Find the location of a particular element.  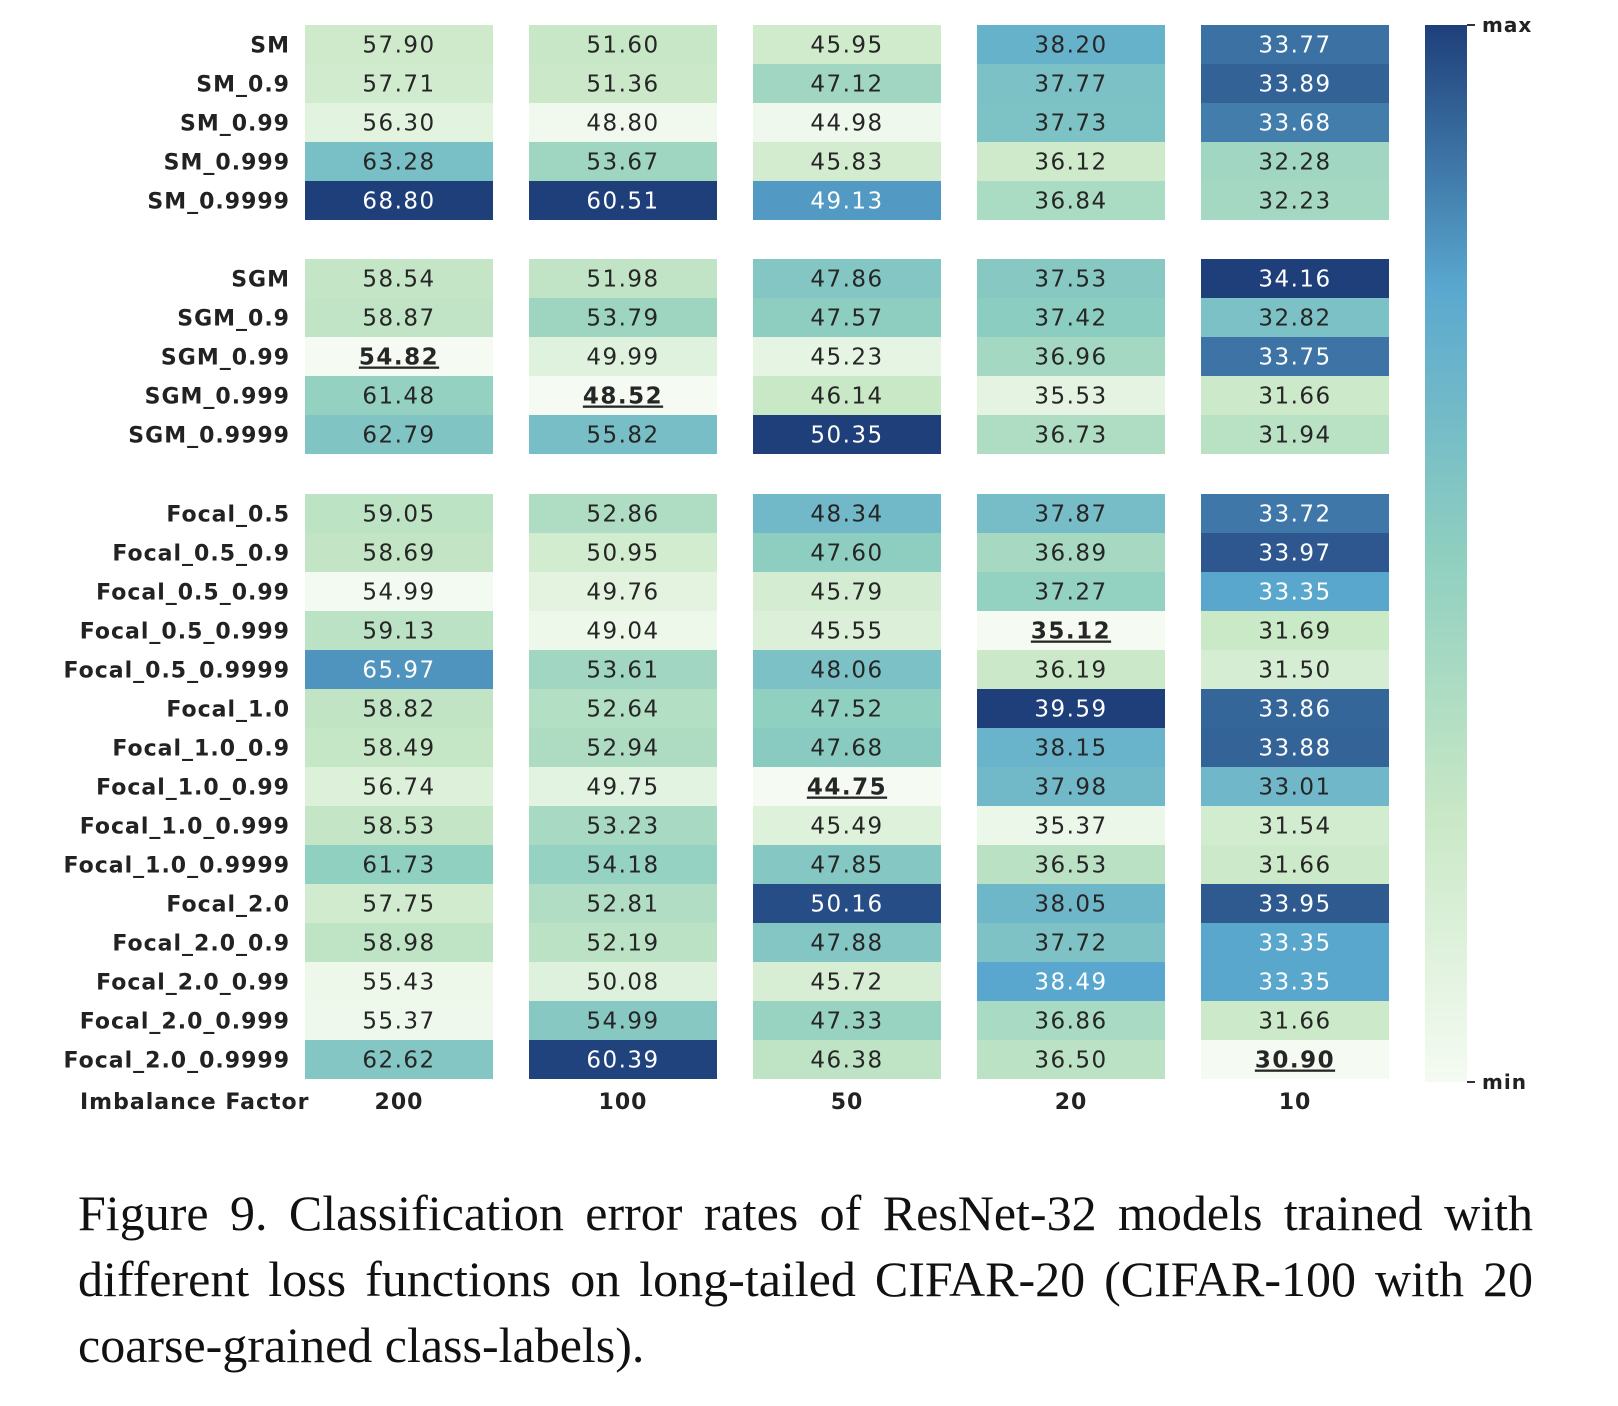

cell-value-label: 45.72 is located at coordinates (846, 983).